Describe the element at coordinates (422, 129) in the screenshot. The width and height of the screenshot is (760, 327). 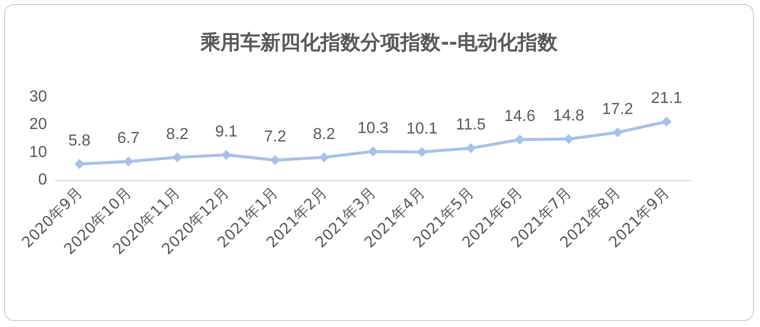
I see `data-label: 10.1` at that location.